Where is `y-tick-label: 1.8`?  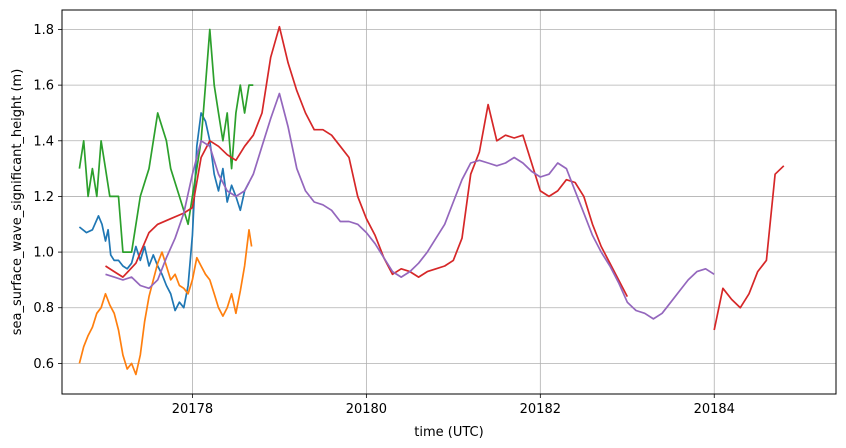
y-tick-label: 1.8 is located at coordinates (43, 30).